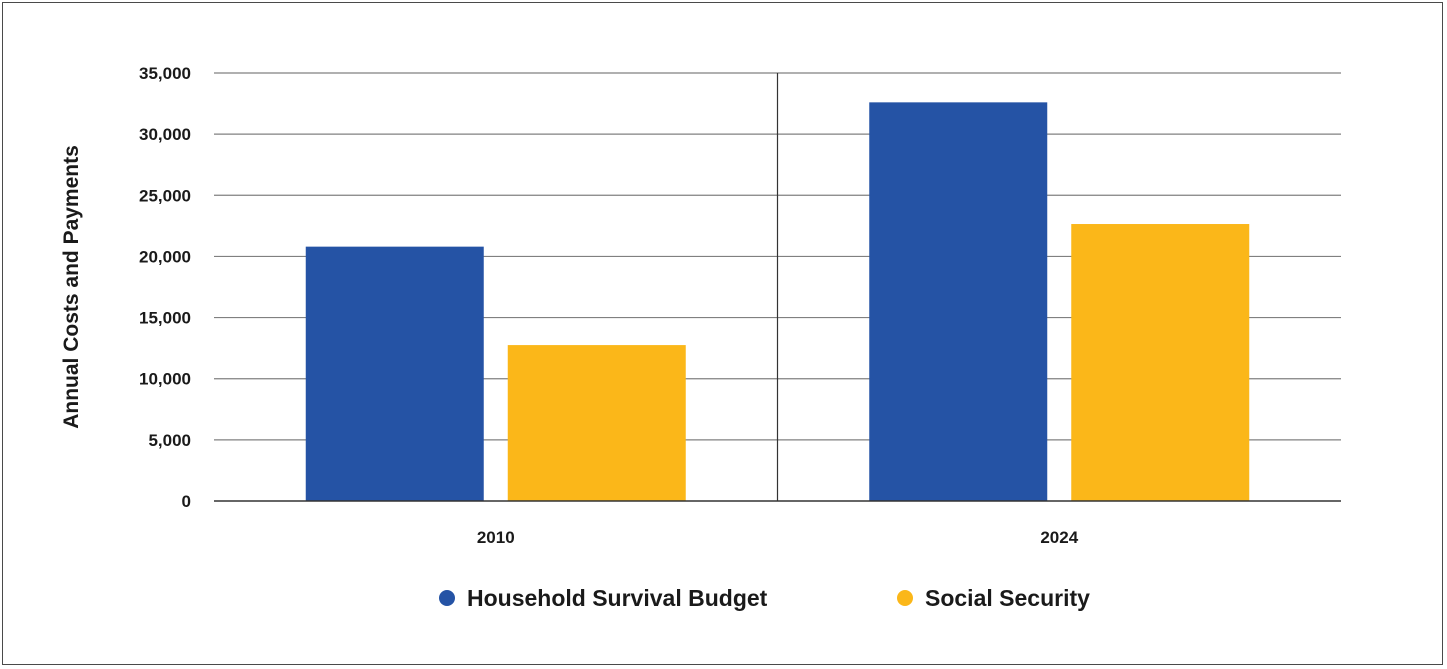  I want to click on y-tick-label: 35,000, so click(165, 73).